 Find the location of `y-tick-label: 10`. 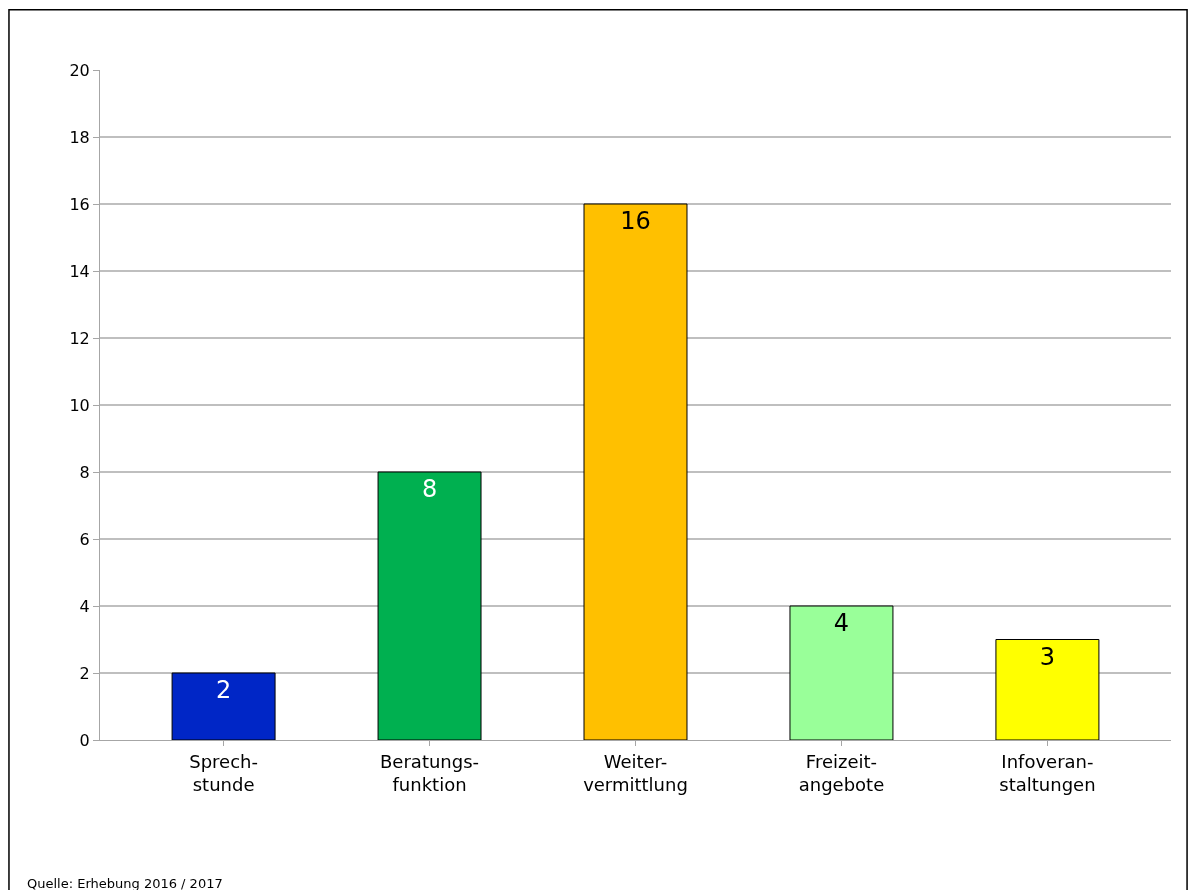

y-tick-label: 10 is located at coordinates (79, 405).